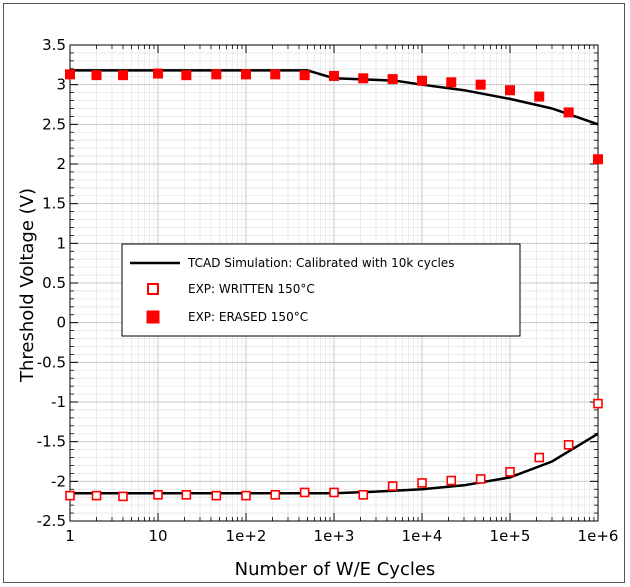 The height and width of the screenshot is (587, 630). Describe the element at coordinates (335, 569) in the screenshot. I see `x-axis-label: Number of W/E Cycles` at that location.